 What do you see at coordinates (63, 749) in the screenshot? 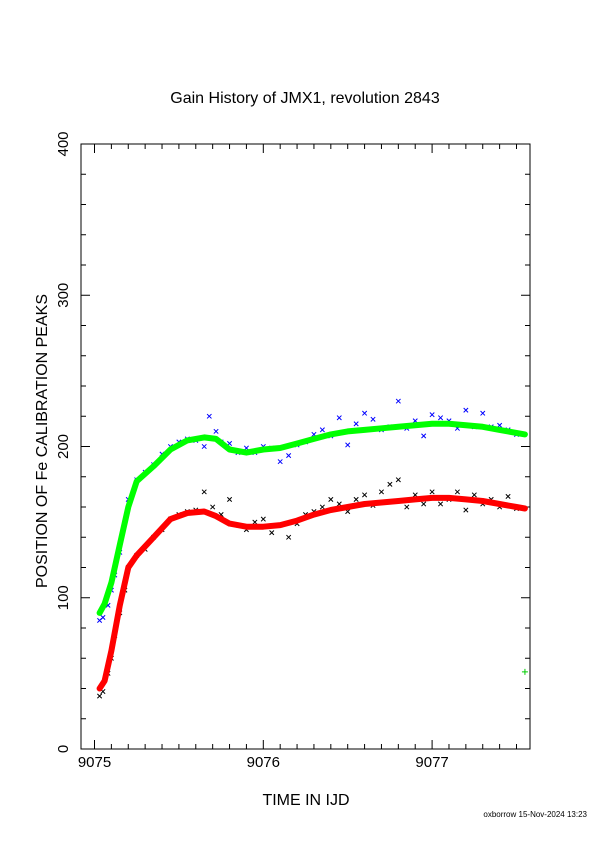
I see `y-tick-label: 0` at bounding box center [63, 749].